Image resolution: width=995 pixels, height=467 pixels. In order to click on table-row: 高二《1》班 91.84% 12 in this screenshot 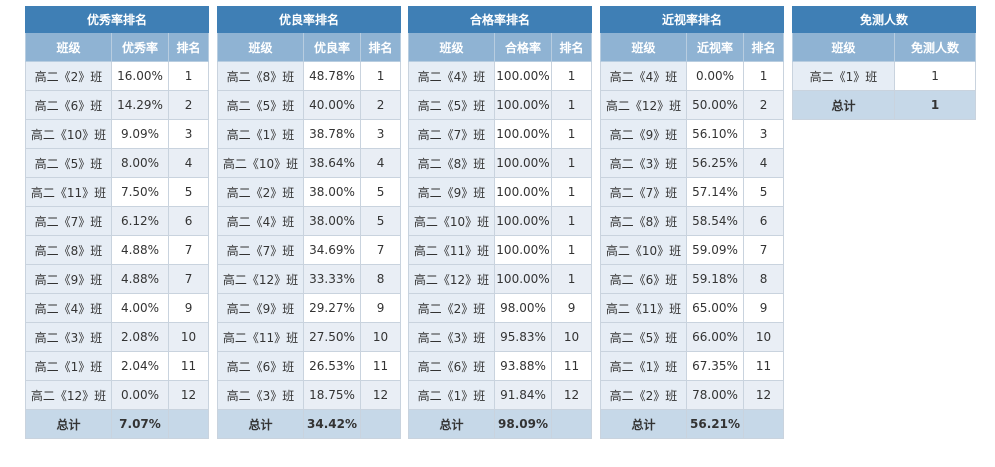, I will do `click(500, 395)`.